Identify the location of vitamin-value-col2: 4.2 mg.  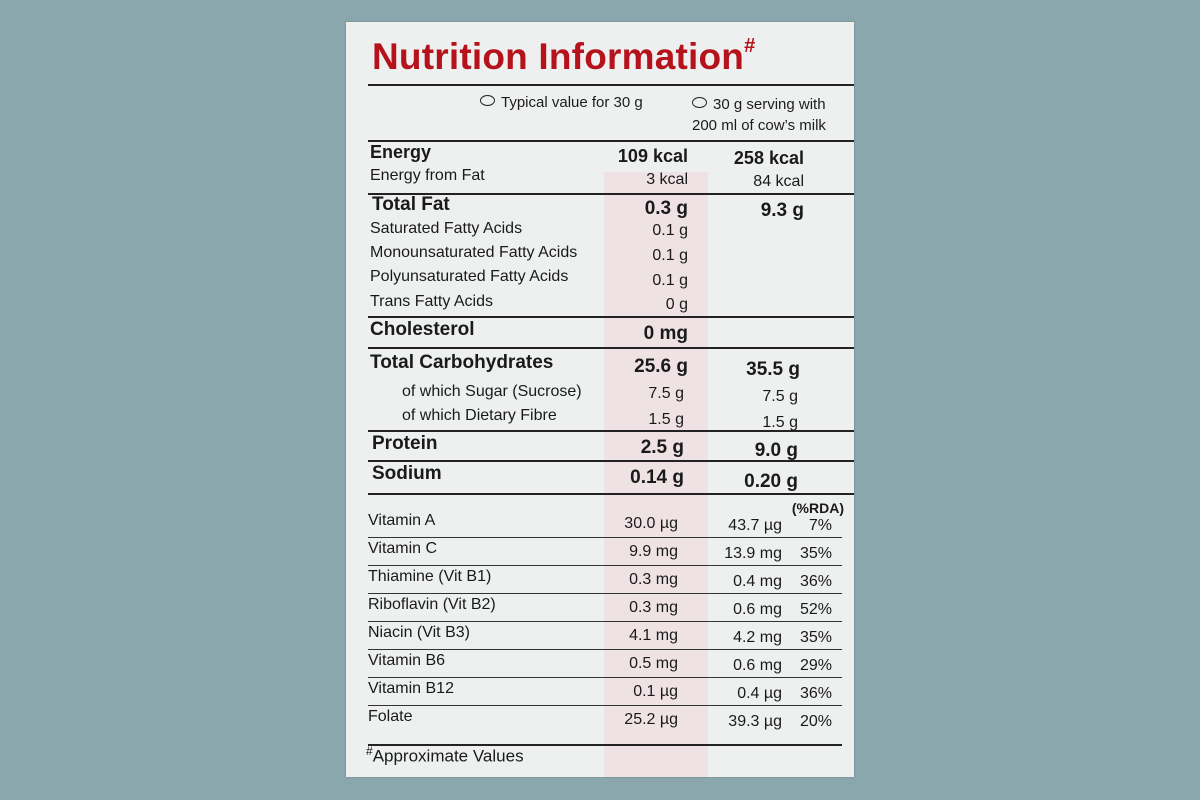
(757, 637).